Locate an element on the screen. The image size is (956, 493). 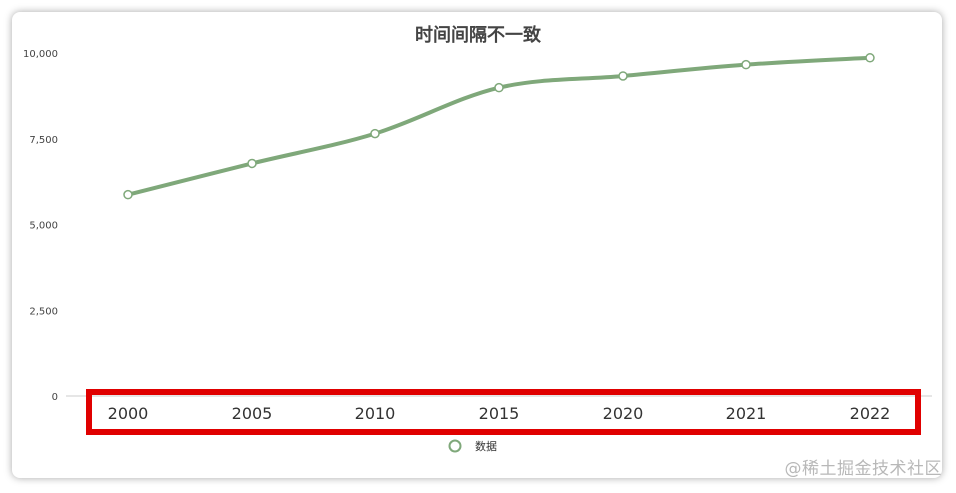
x-tick-label: 2015 is located at coordinates (499, 413).